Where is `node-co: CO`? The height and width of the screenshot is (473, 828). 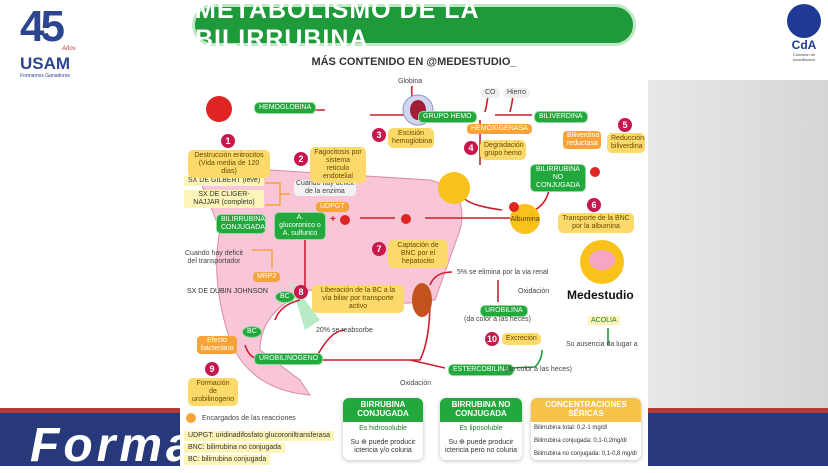 node-co: CO is located at coordinates (490, 93).